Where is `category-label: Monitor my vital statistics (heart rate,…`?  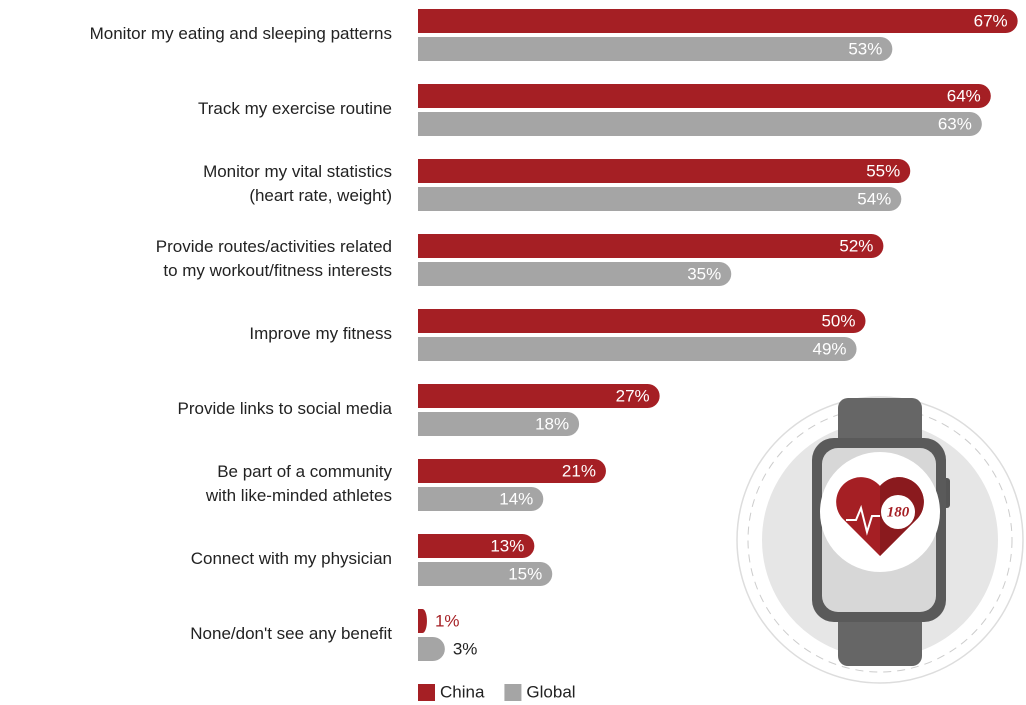 category-label: Monitor my vital statistics (heart rate,… is located at coordinates (297, 183).